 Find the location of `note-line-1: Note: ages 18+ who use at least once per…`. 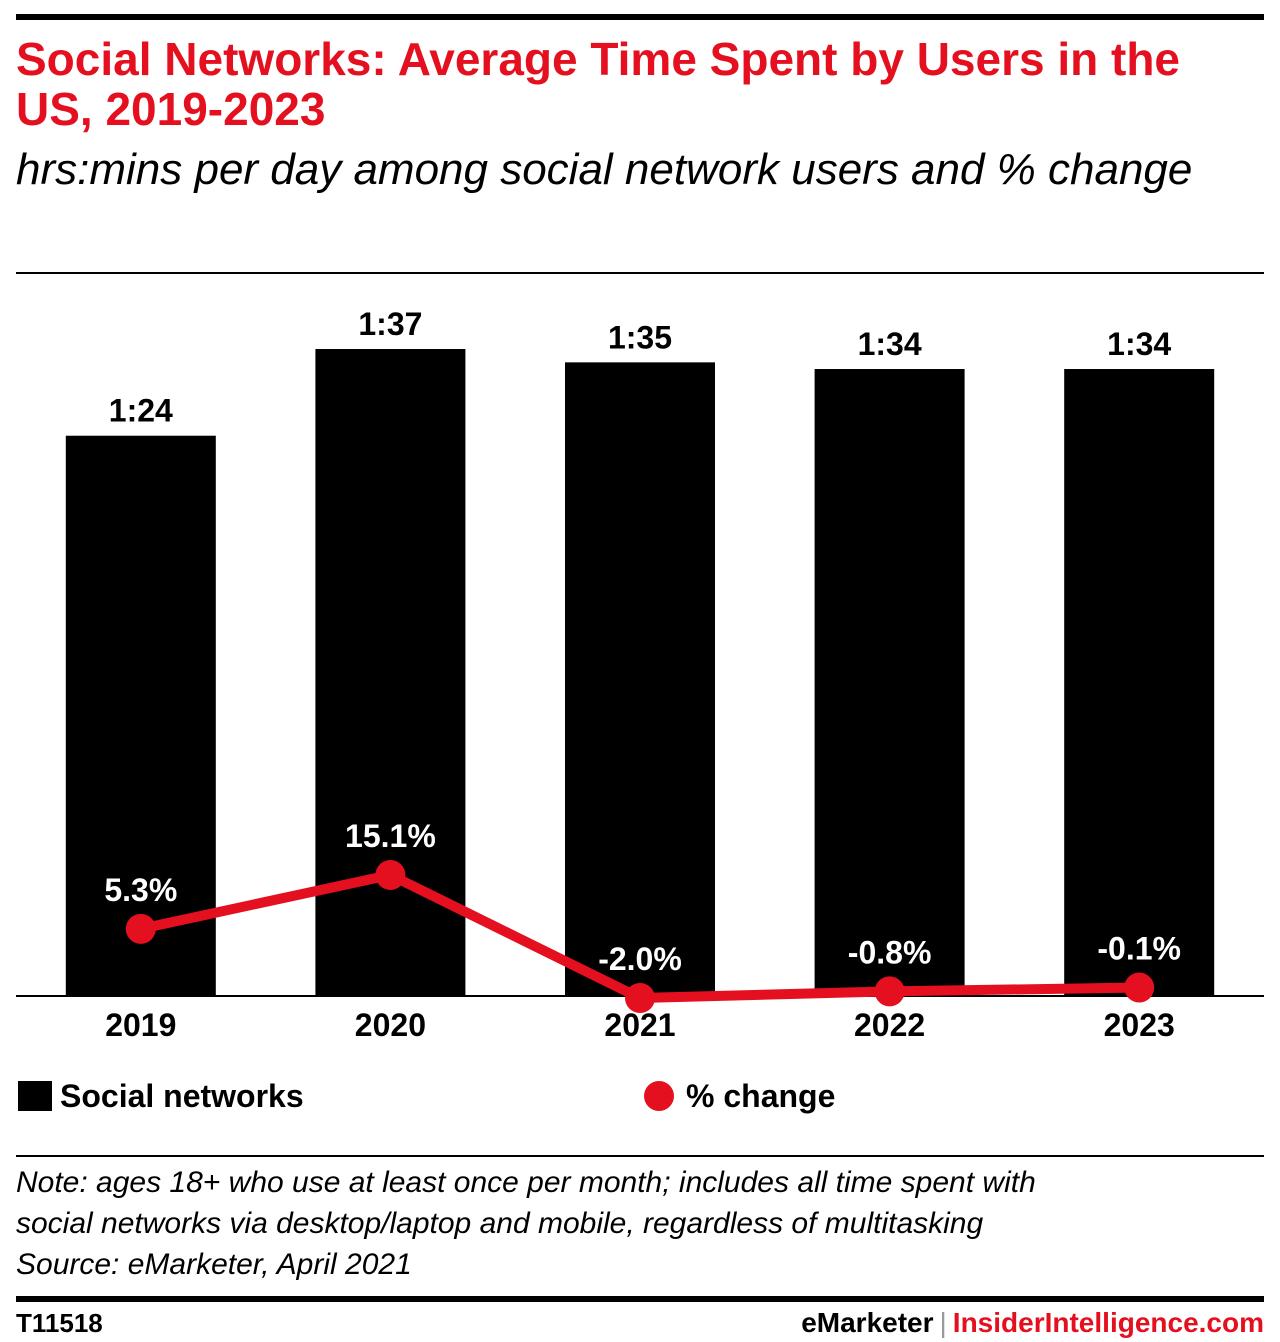

note-line-1: Note: ages 18+ who use at least once per… is located at coordinates (526, 1182).